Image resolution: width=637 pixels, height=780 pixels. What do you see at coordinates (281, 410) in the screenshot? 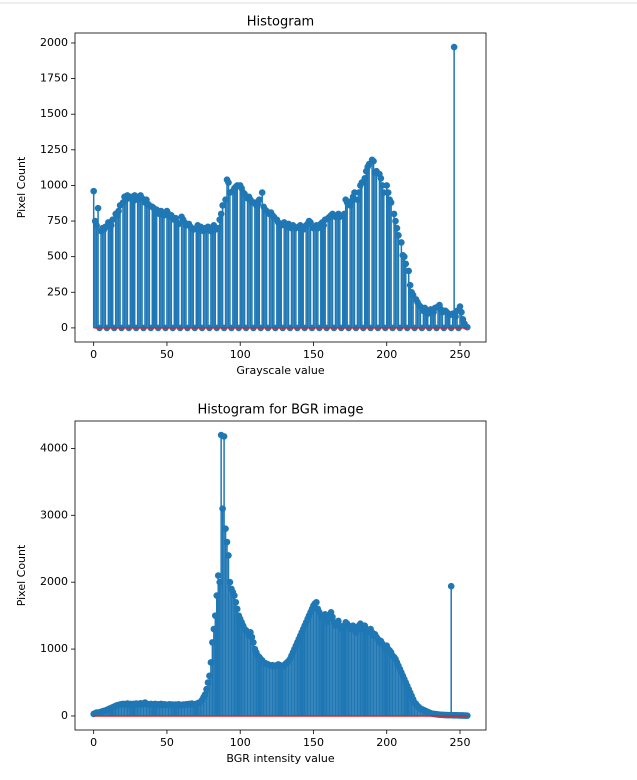
I see `chart-title: Histogram for BGR image` at bounding box center [281, 410].